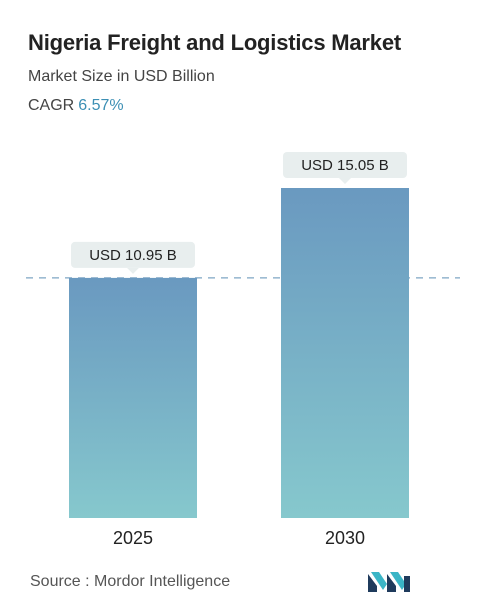 The image size is (486, 598). I want to click on source-text: Source : Mordor Intelligence, so click(130, 581).